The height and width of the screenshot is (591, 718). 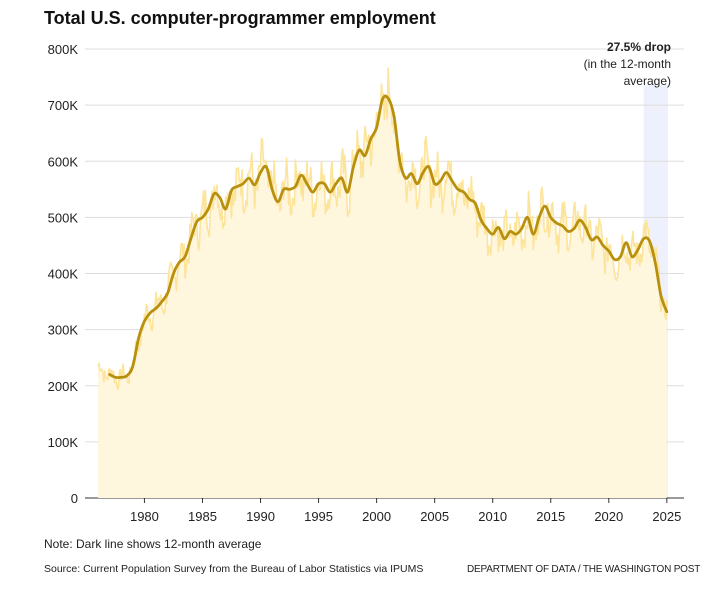 I want to click on y-tick-label: 800K, so click(x=63, y=49).